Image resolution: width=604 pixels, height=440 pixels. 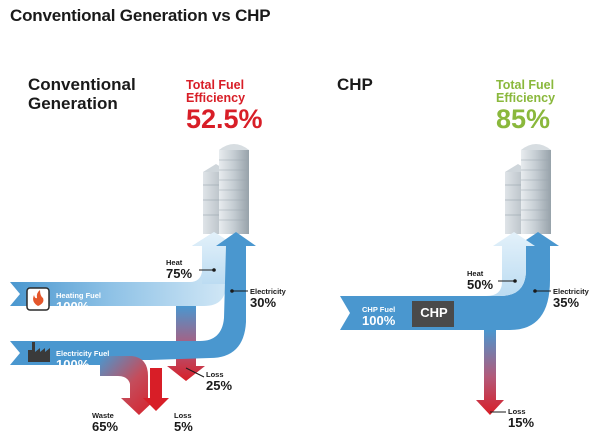 I want to click on conventional-electricity: Electricity 30%, so click(x=268, y=299).